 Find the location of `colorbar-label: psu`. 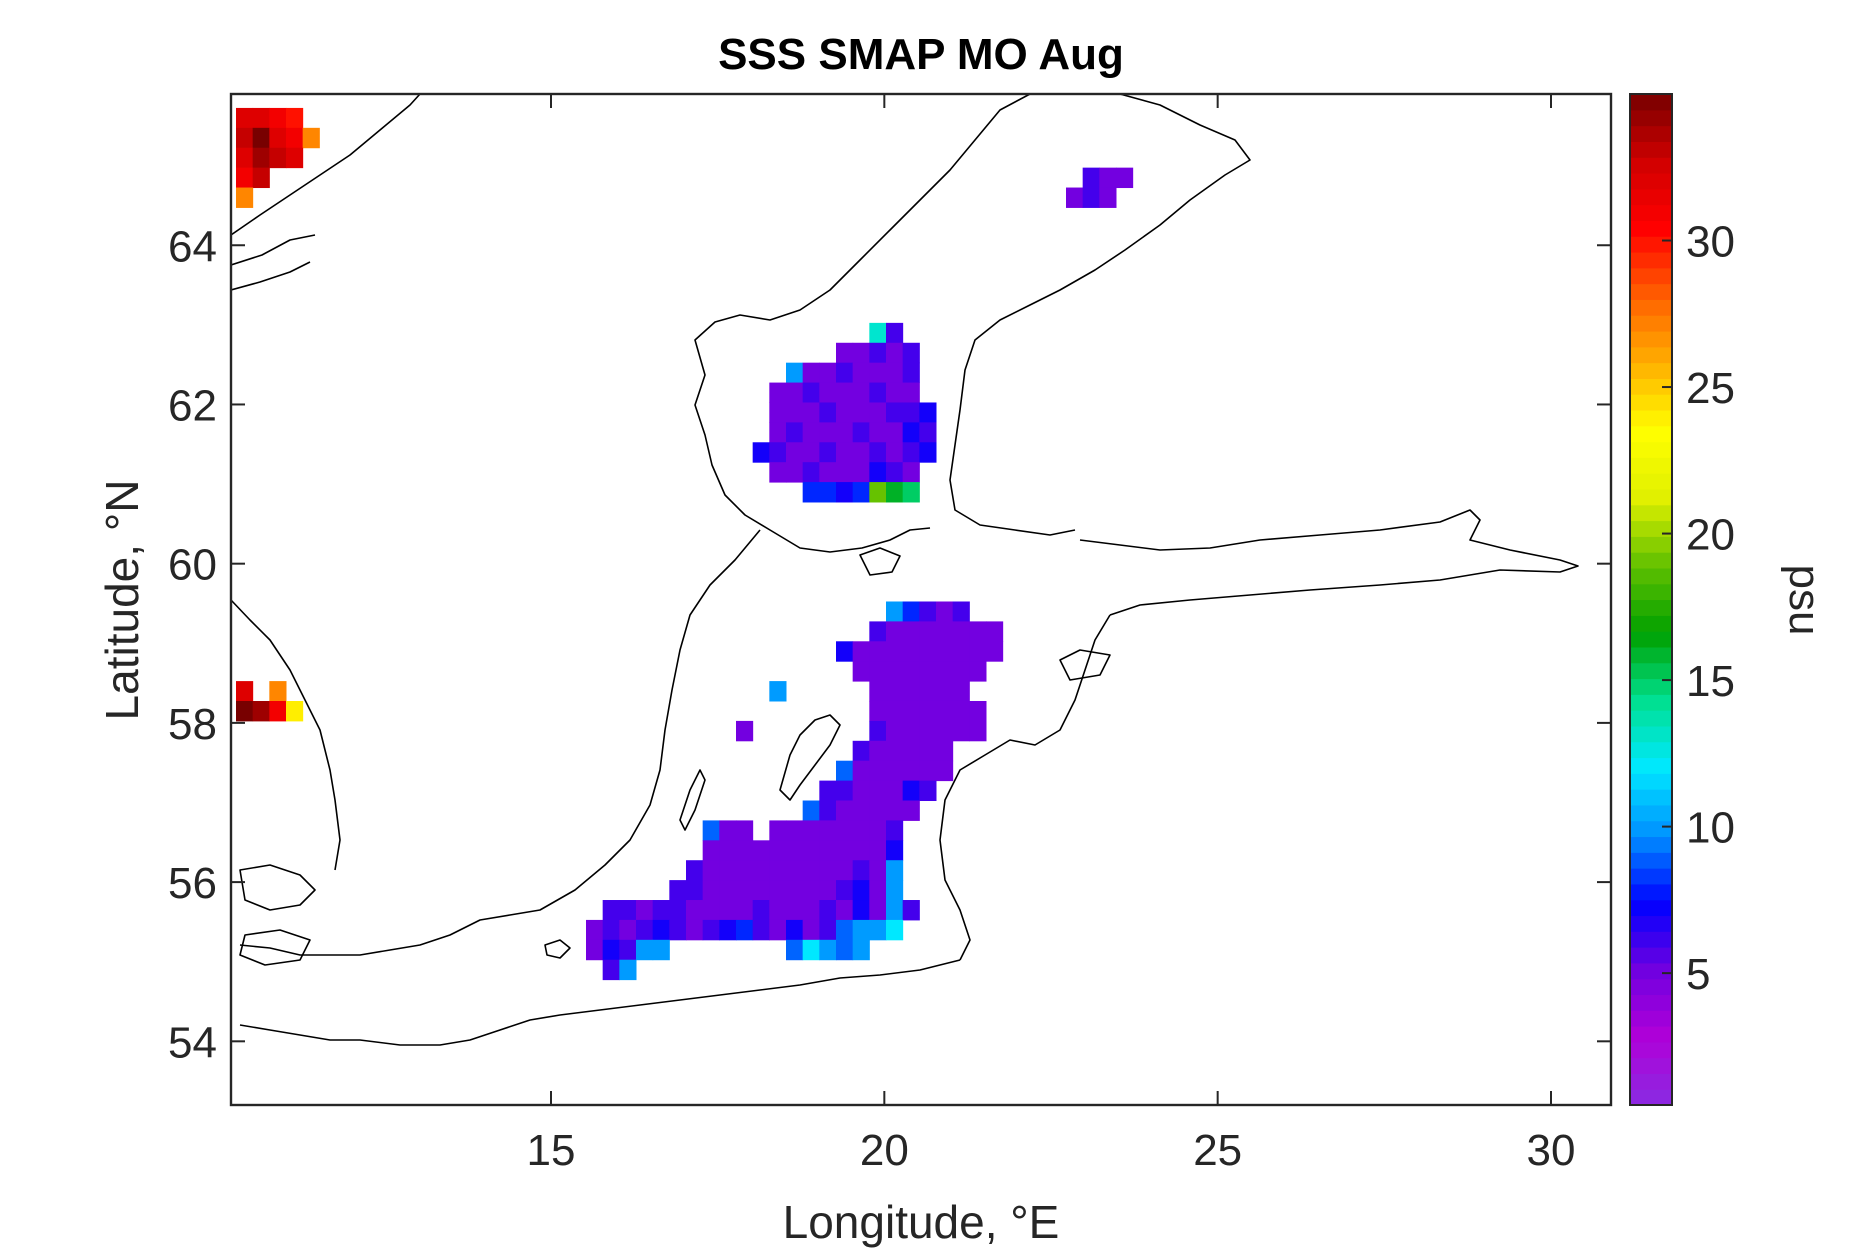

colorbar-label: psu is located at coordinates (1804, 600).